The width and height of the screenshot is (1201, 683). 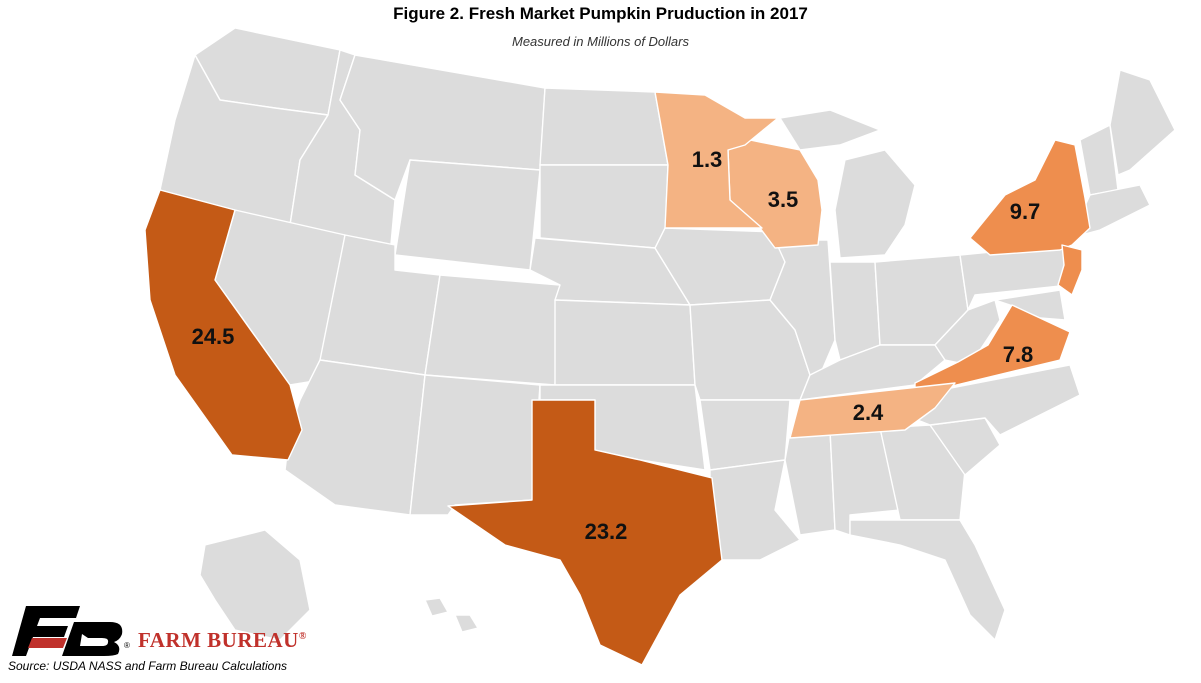 I want to click on label-california: 24.5, so click(x=213, y=336).